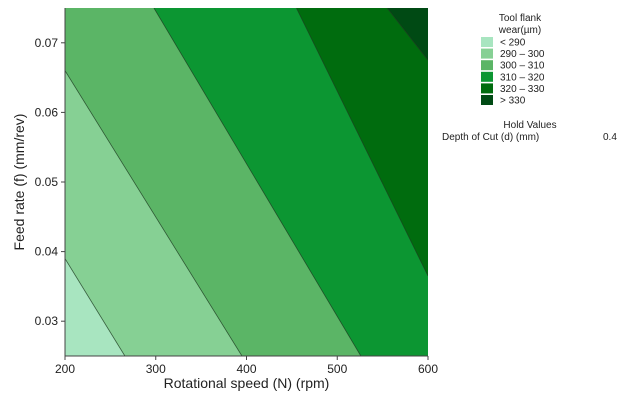  What do you see at coordinates (156, 369) in the screenshot?
I see `x-tick-label: 300` at bounding box center [156, 369].